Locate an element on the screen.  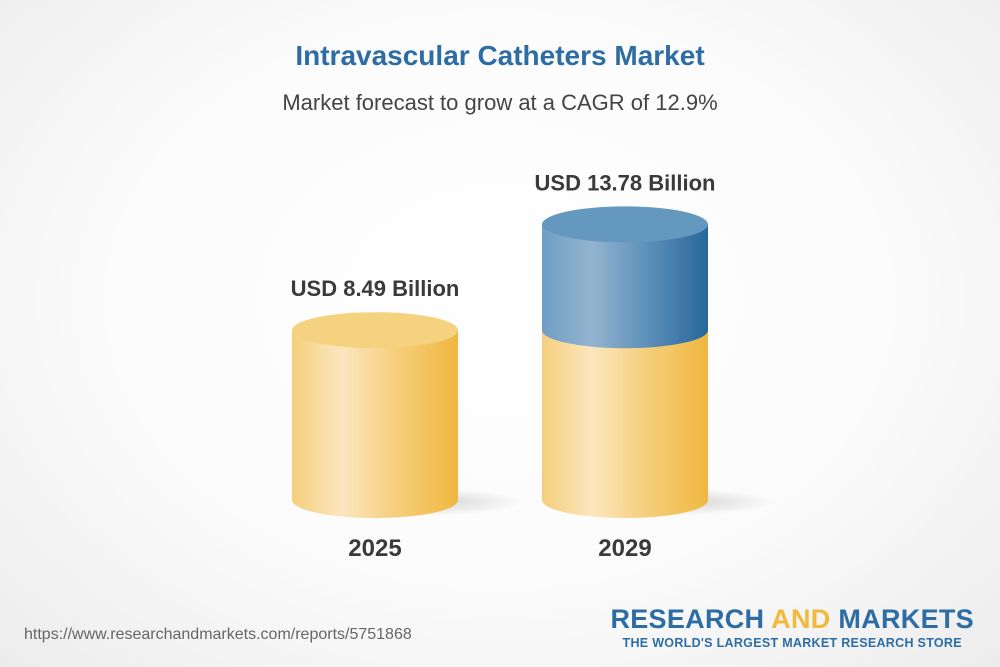
chart-title: Intravascular Catheters Market is located at coordinates (500, 55).